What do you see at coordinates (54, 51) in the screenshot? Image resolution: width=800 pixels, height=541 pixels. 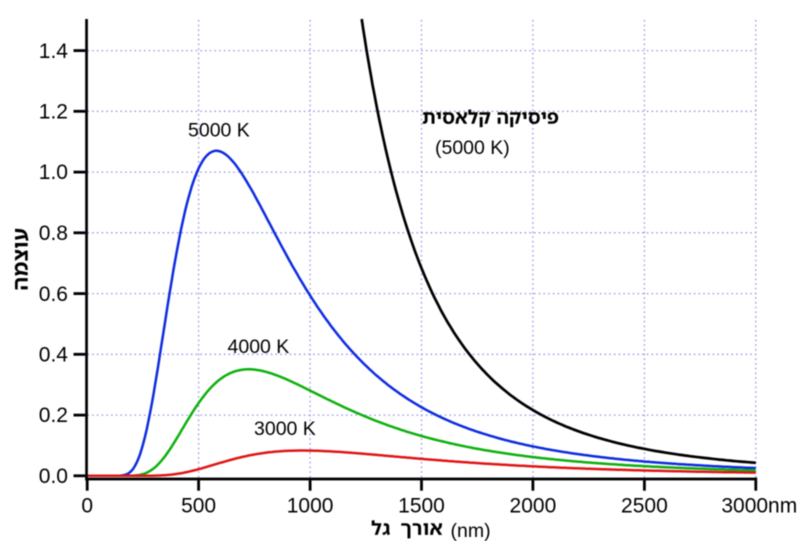 I see `svg-text: 1.4` at bounding box center [54, 51].